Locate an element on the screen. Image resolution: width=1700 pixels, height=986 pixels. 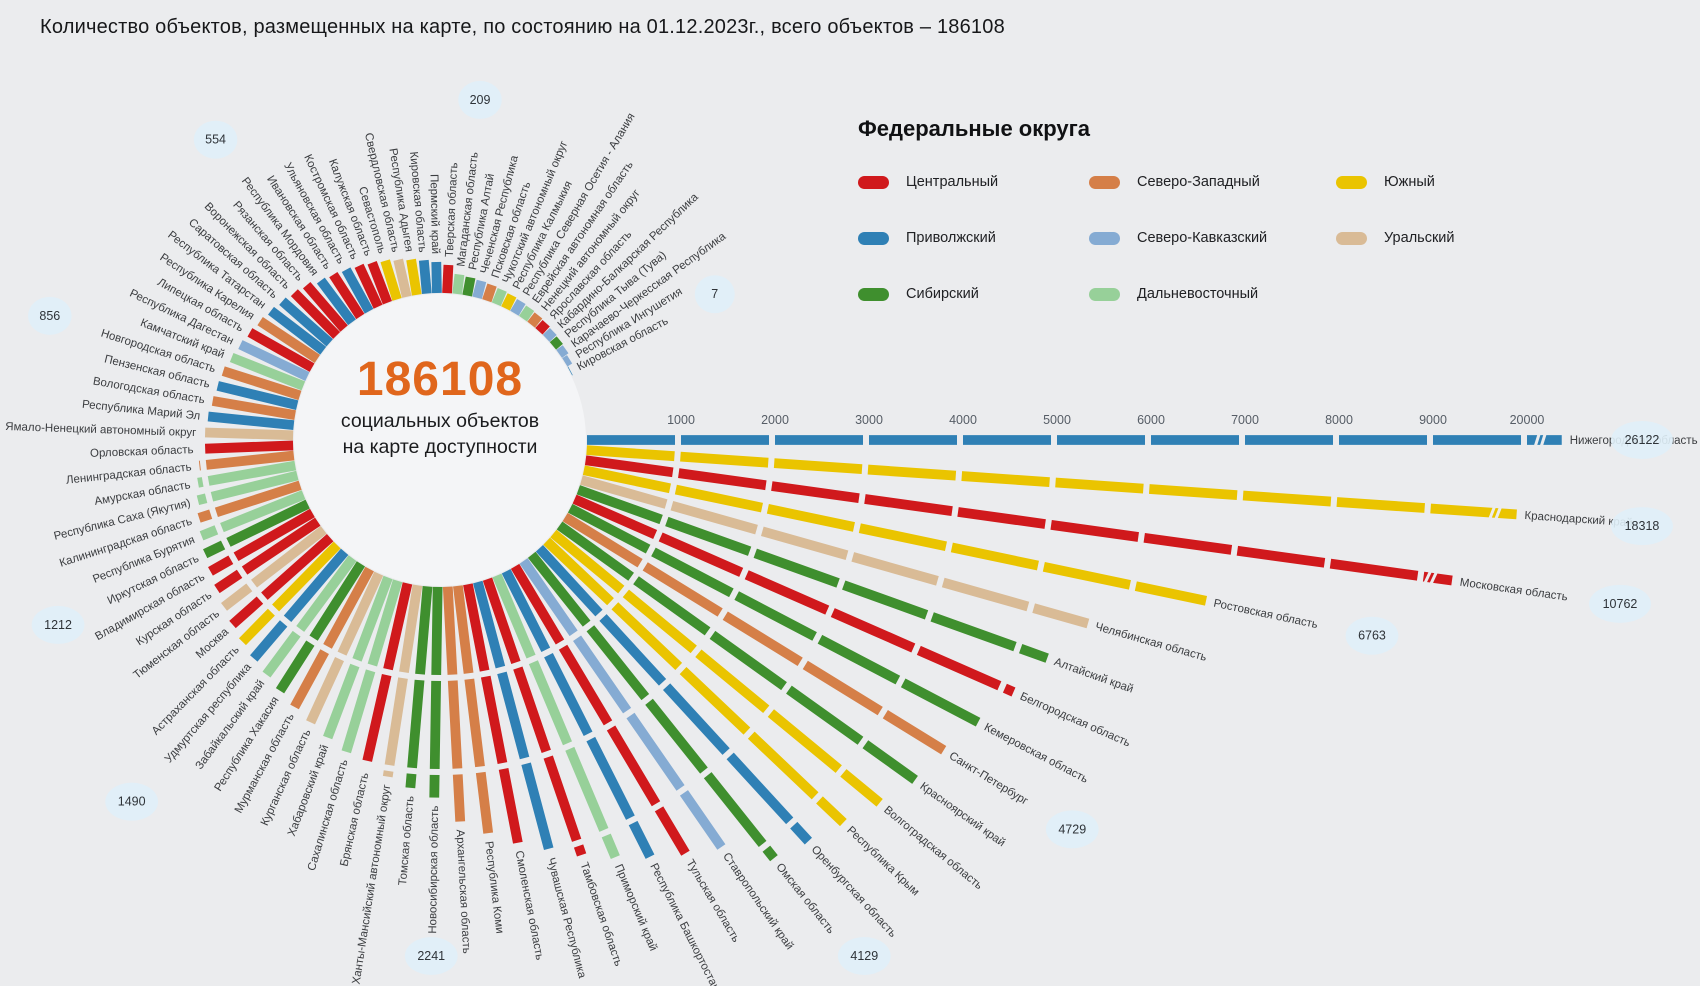
region-bar: Республика Марий Эл: 915 is located at coordinates (251, 421).